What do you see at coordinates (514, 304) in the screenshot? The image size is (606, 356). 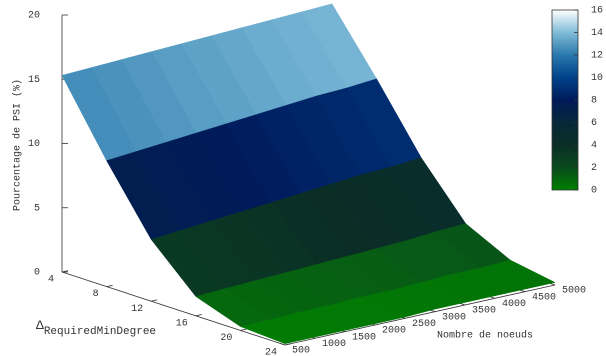 I see `x-tick-label: 4000` at bounding box center [514, 304].